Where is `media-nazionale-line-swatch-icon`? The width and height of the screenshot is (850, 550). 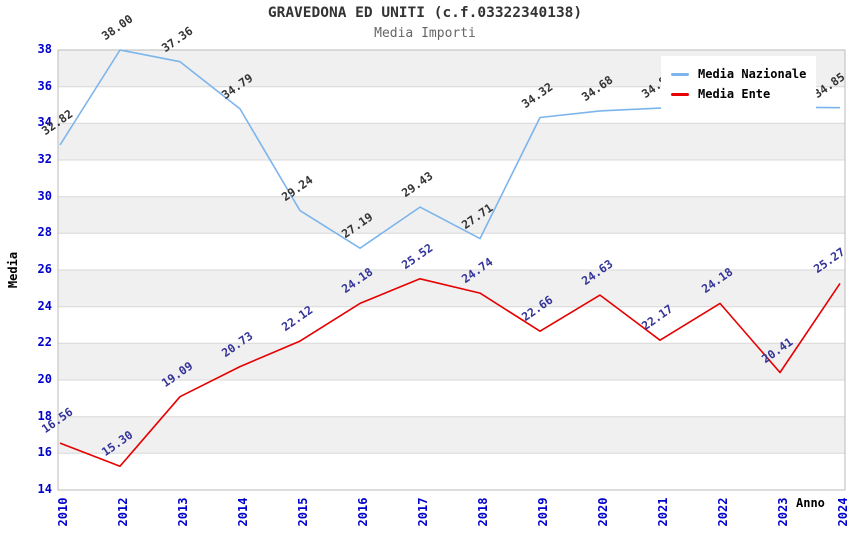
media-nazionale-line-swatch-icon is located at coordinates (680, 74).